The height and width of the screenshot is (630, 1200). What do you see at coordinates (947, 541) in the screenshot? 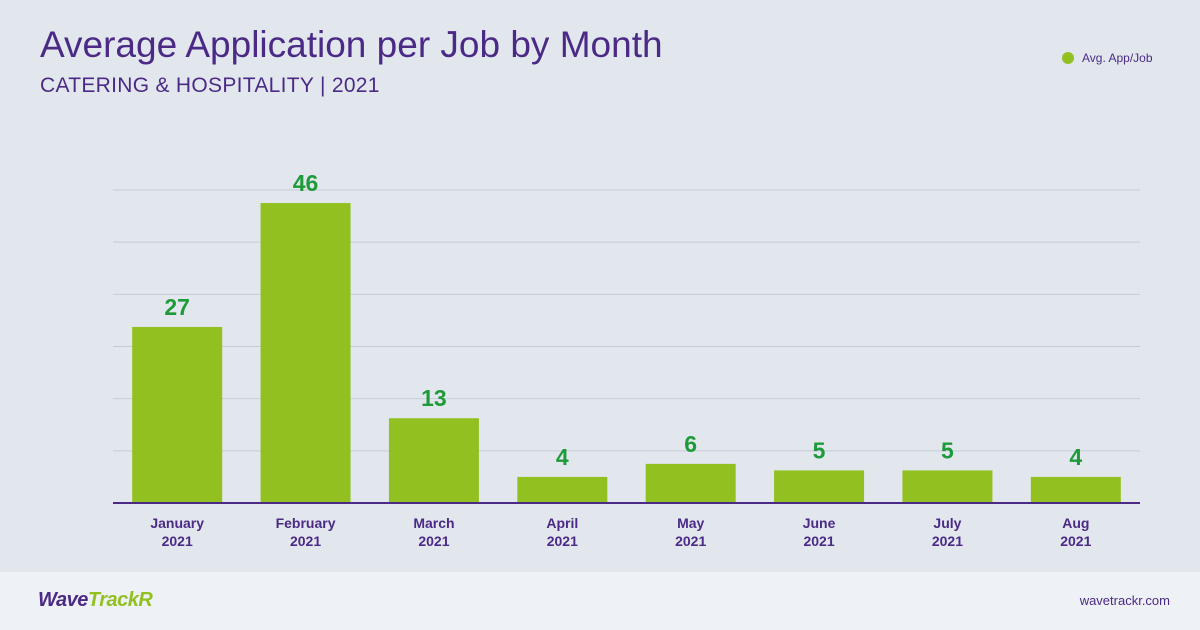
I see `x-tick-year-july: 2021` at bounding box center [947, 541].